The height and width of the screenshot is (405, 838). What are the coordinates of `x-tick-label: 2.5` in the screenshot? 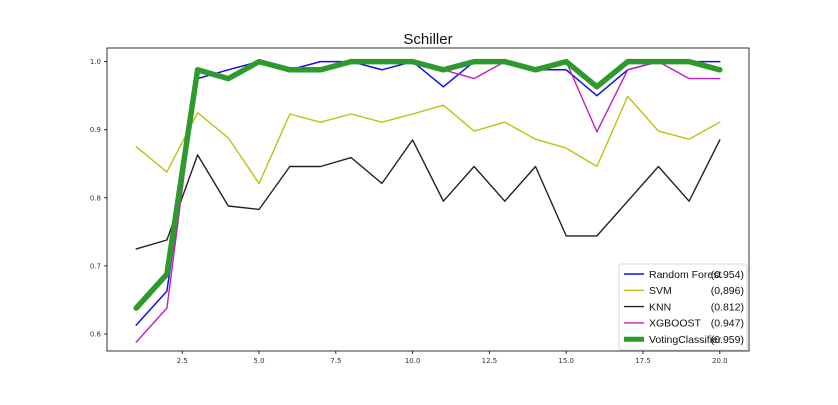 It's located at (182, 361).